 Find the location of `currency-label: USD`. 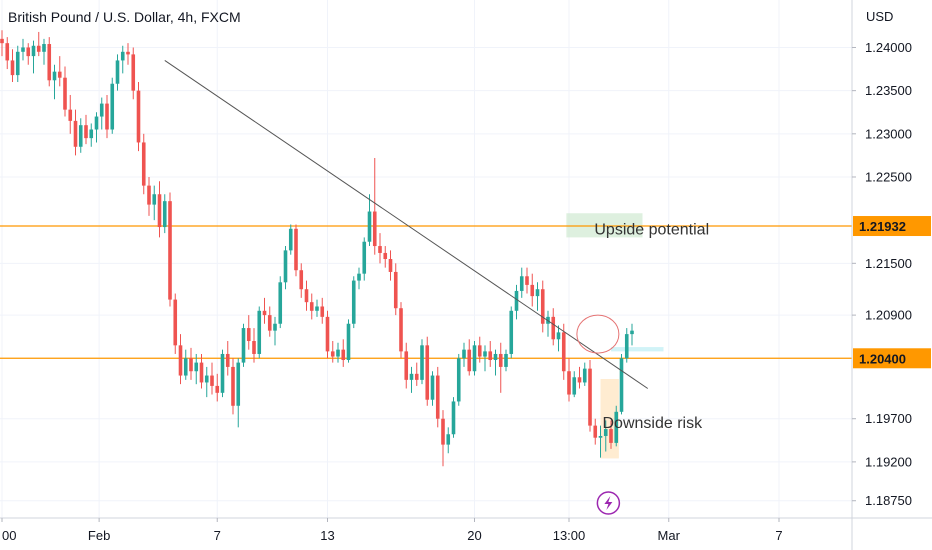

currency-label: USD is located at coordinates (879, 16).